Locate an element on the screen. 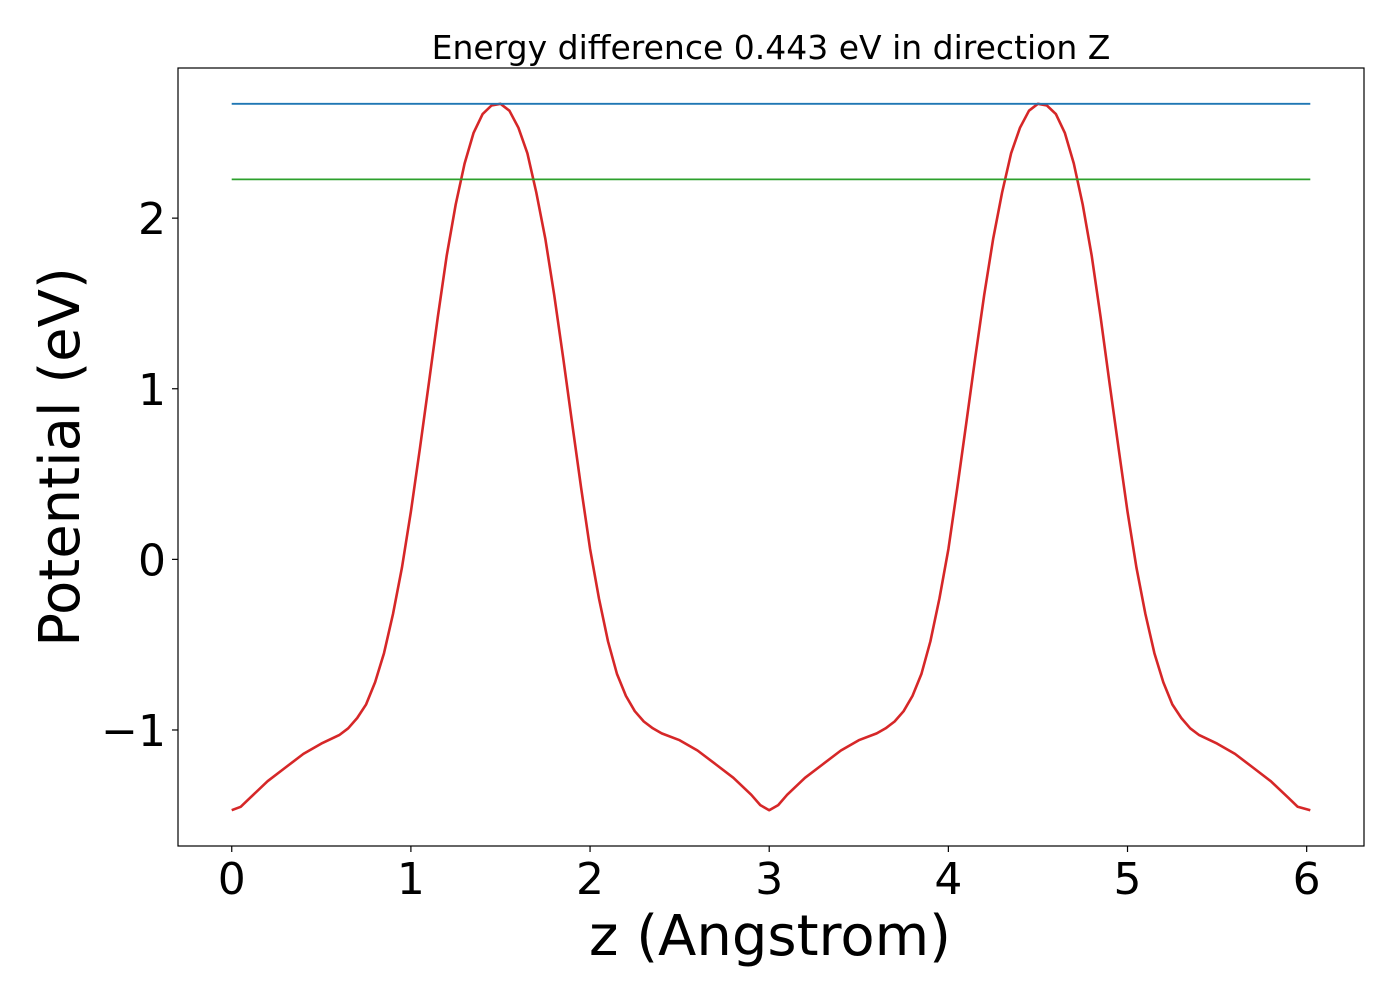 This screenshot has width=1400, height=1000. x-tick-label: 4 is located at coordinates (948, 879).